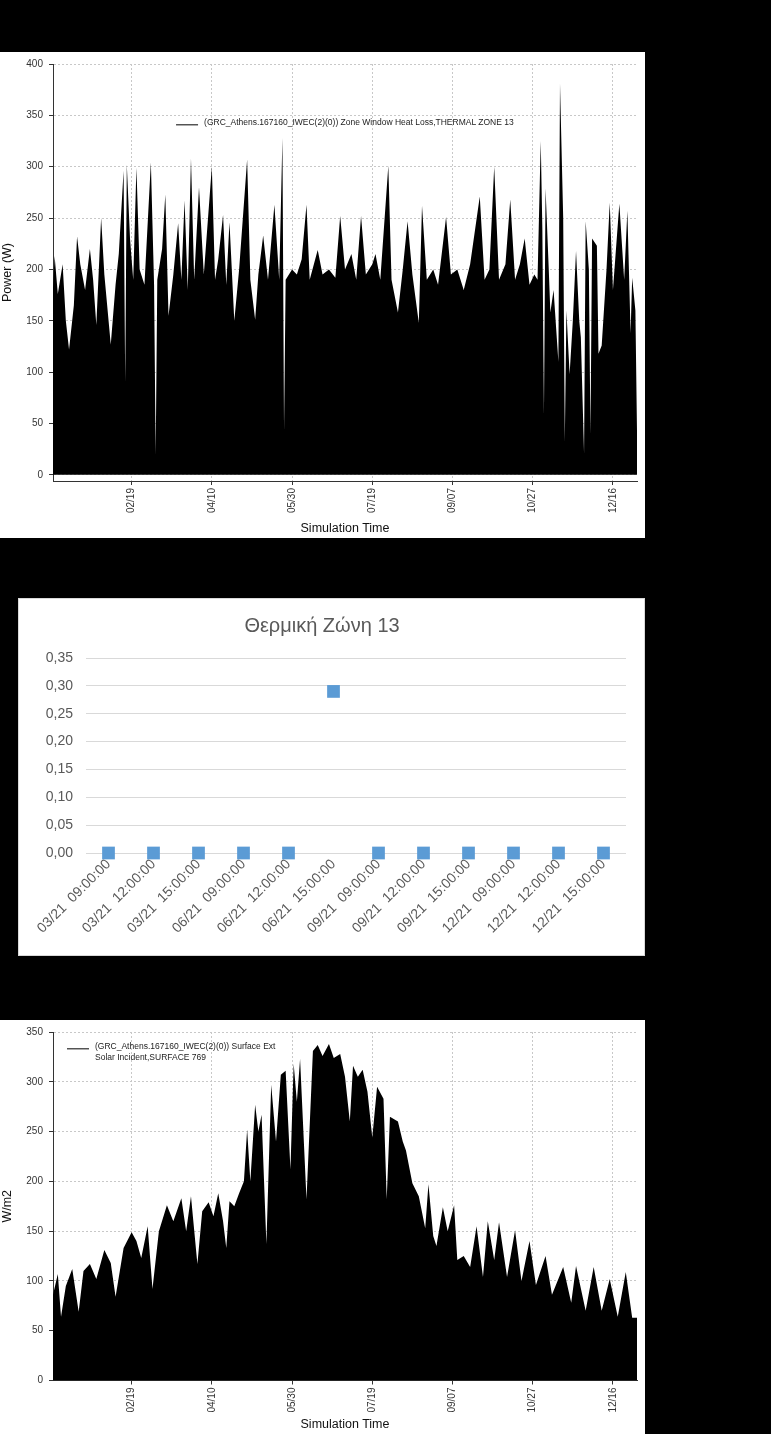  Describe the element at coordinates (35, 63) in the screenshot. I see `y-tick-label: 400` at that location.